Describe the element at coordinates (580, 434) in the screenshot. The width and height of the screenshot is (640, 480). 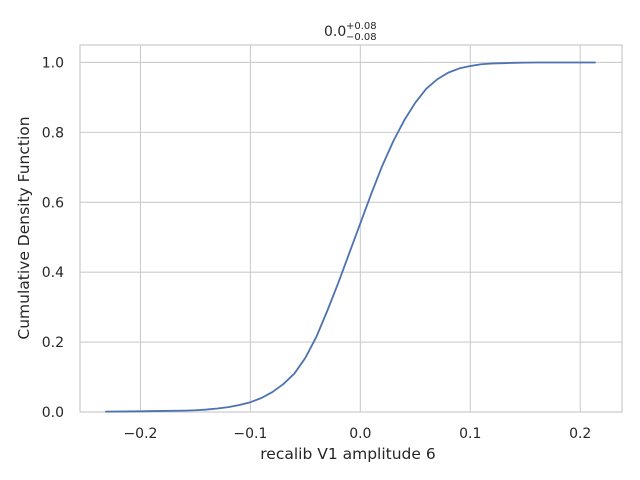
I see `x-tick-label: 0.2` at that location.